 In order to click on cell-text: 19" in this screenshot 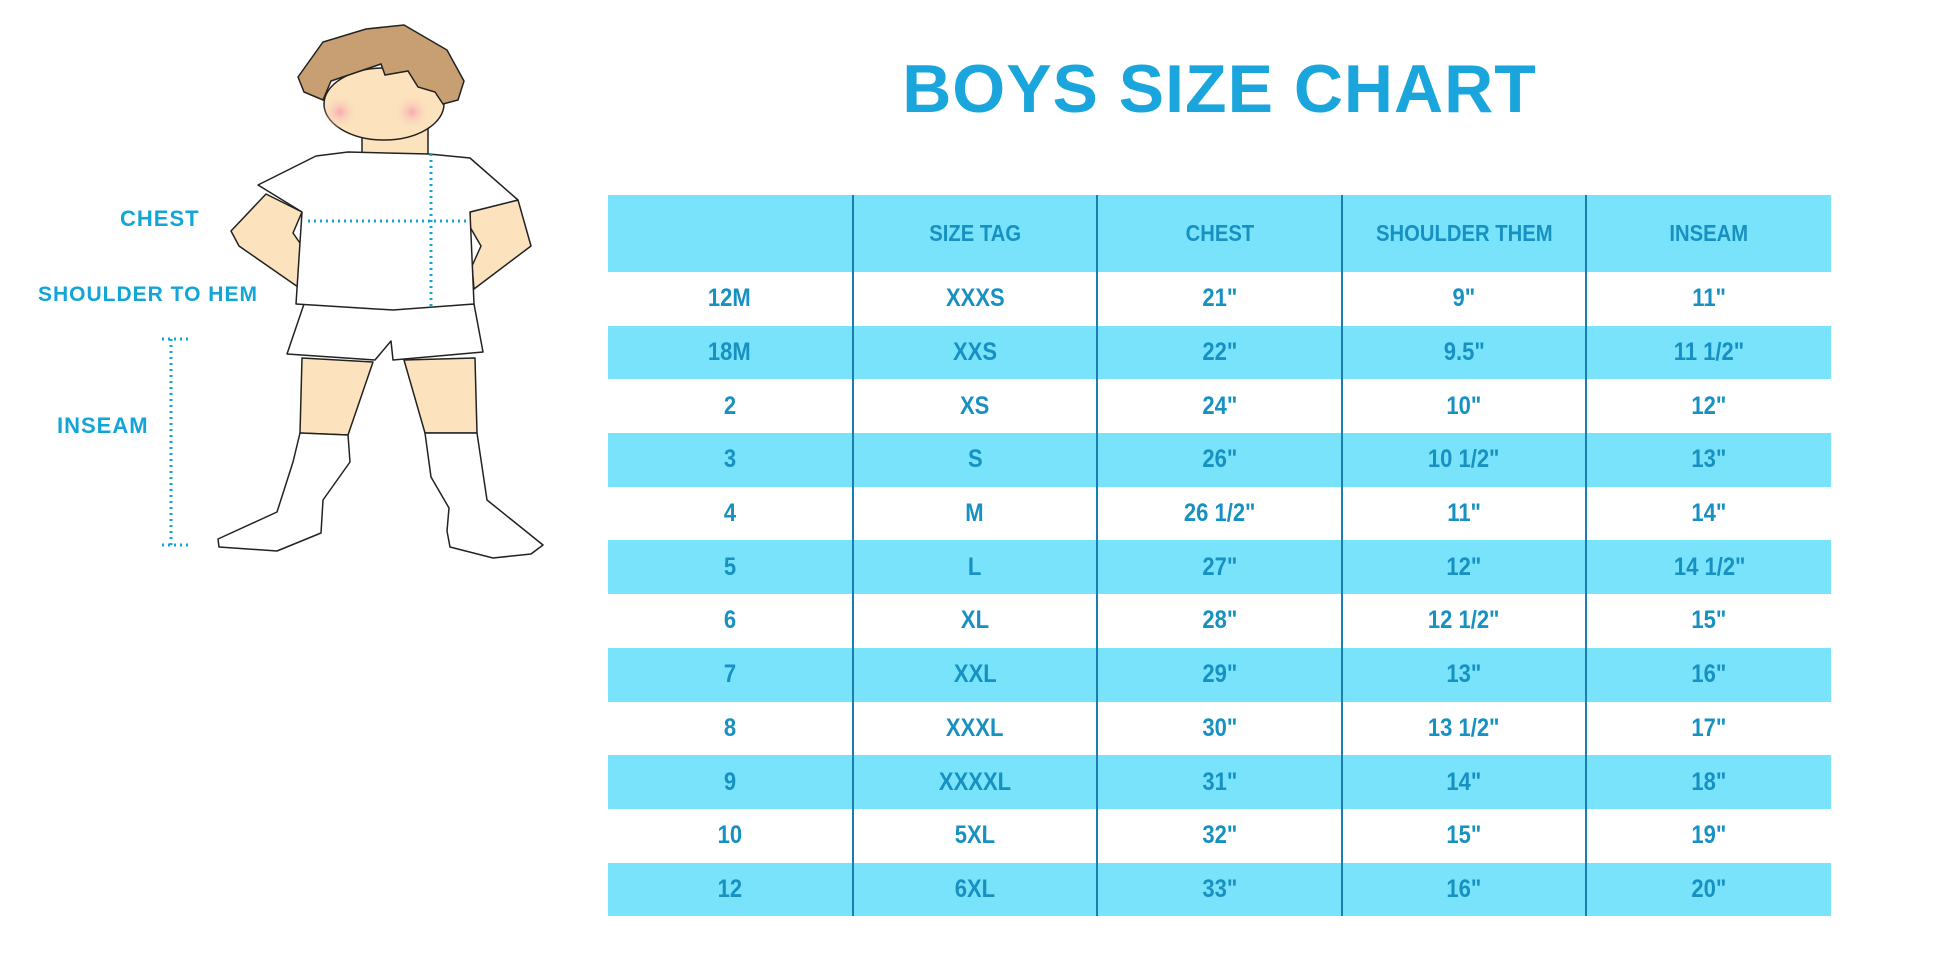, I will do `click(1709, 835)`.